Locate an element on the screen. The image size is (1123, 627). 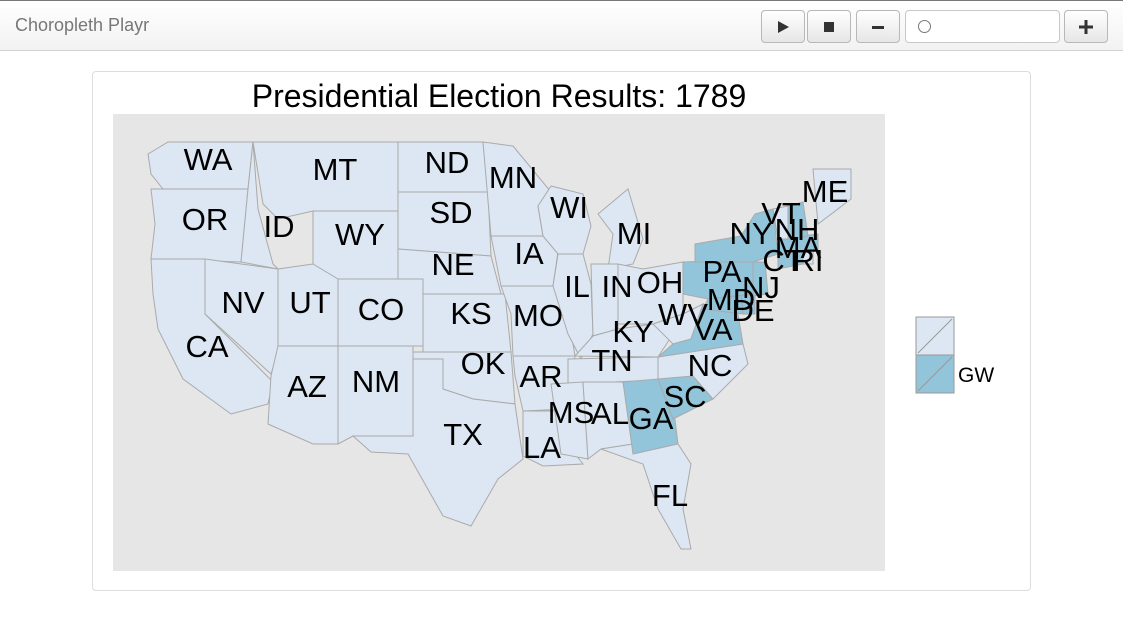
state-label-oh: OH is located at coordinates (660, 282).